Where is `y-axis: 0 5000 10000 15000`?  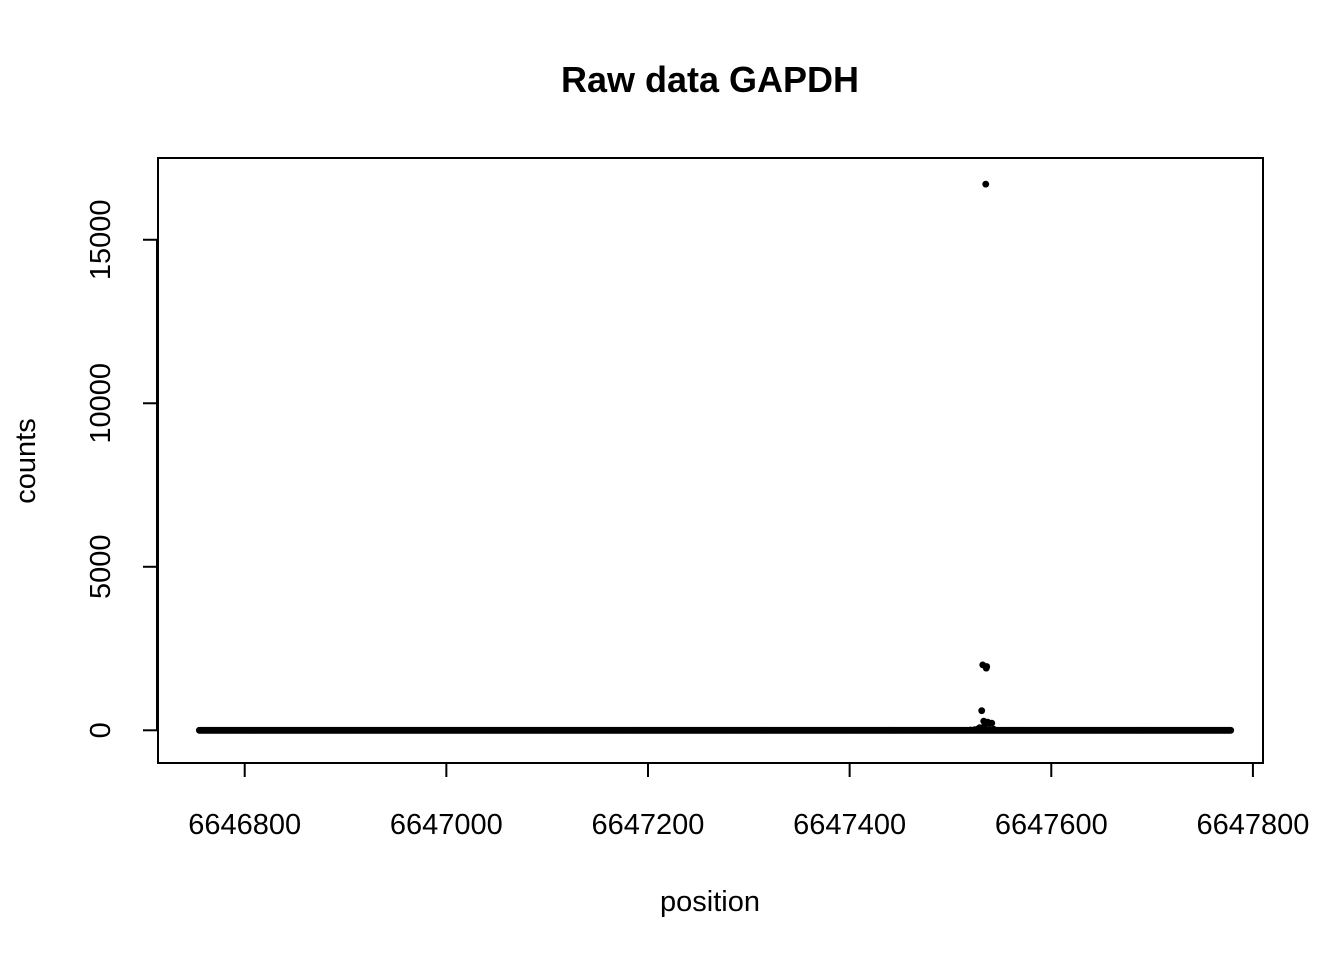 y-axis: 0 5000 10000 15000 is located at coordinates (121, 468).